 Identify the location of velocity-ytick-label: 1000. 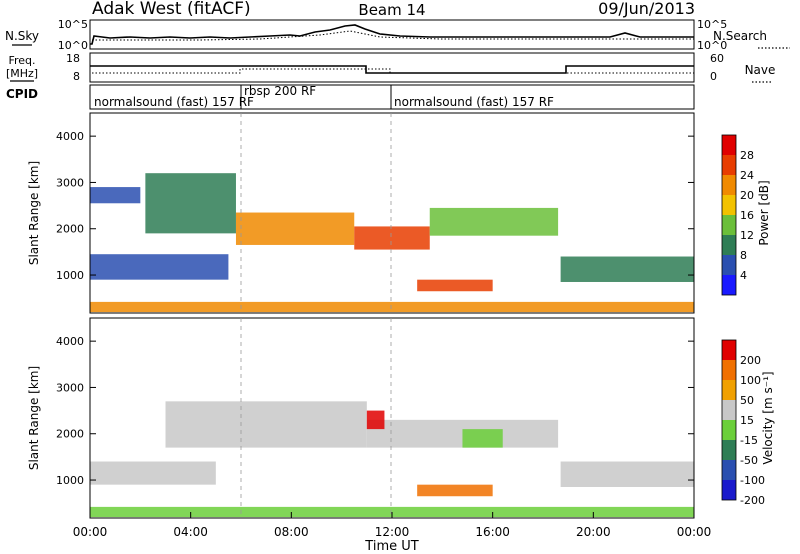
(70, 480).